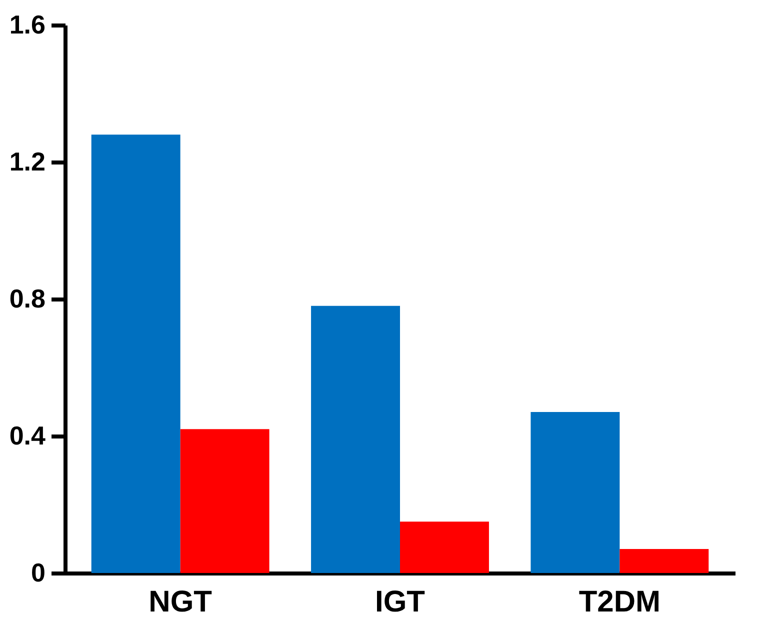  Describe the element at coordinates (38, 573) in the screenshot. I see `y-tick-label: 0` at that location.